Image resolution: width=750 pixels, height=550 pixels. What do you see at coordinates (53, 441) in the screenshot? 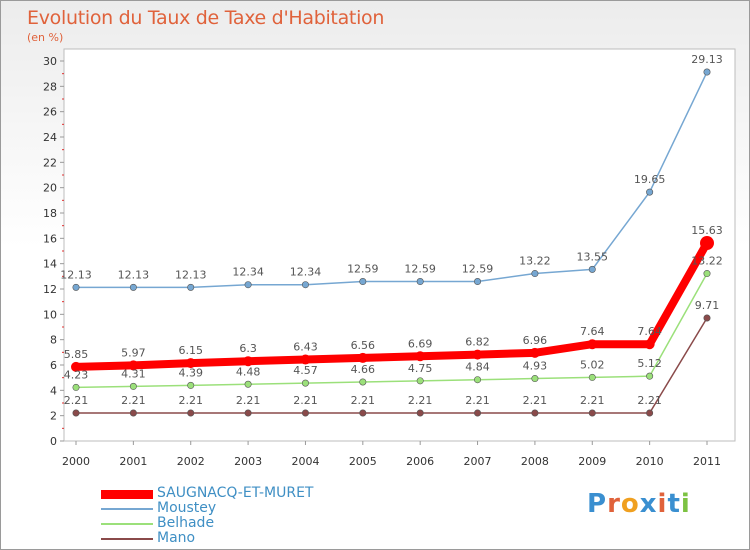
I see `y-tick-label: 0` at bounding box center [53, 441].